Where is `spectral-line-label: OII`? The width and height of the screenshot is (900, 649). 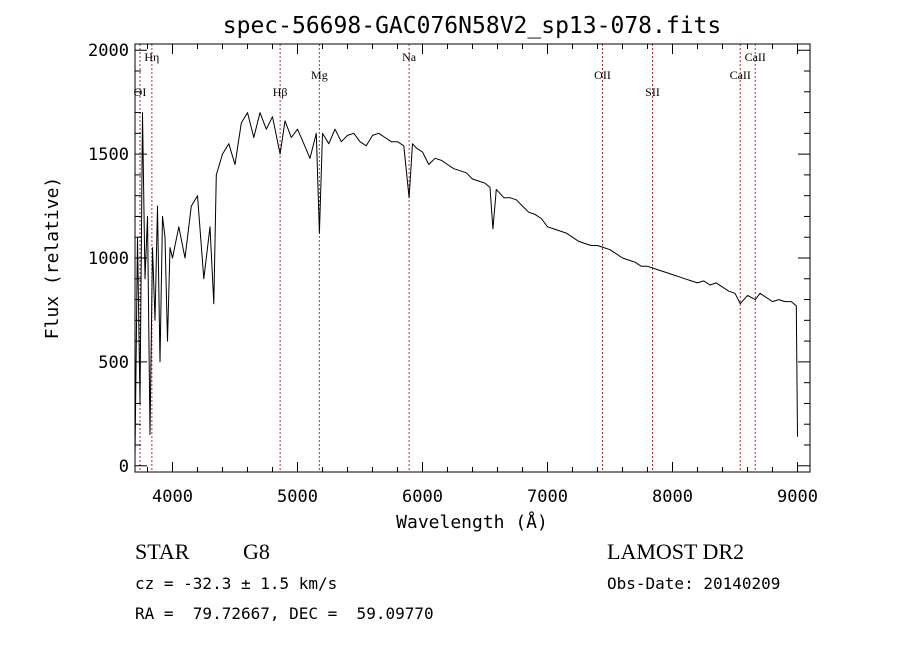
spectral-line-label: OII is located at coordinates (602, 75).